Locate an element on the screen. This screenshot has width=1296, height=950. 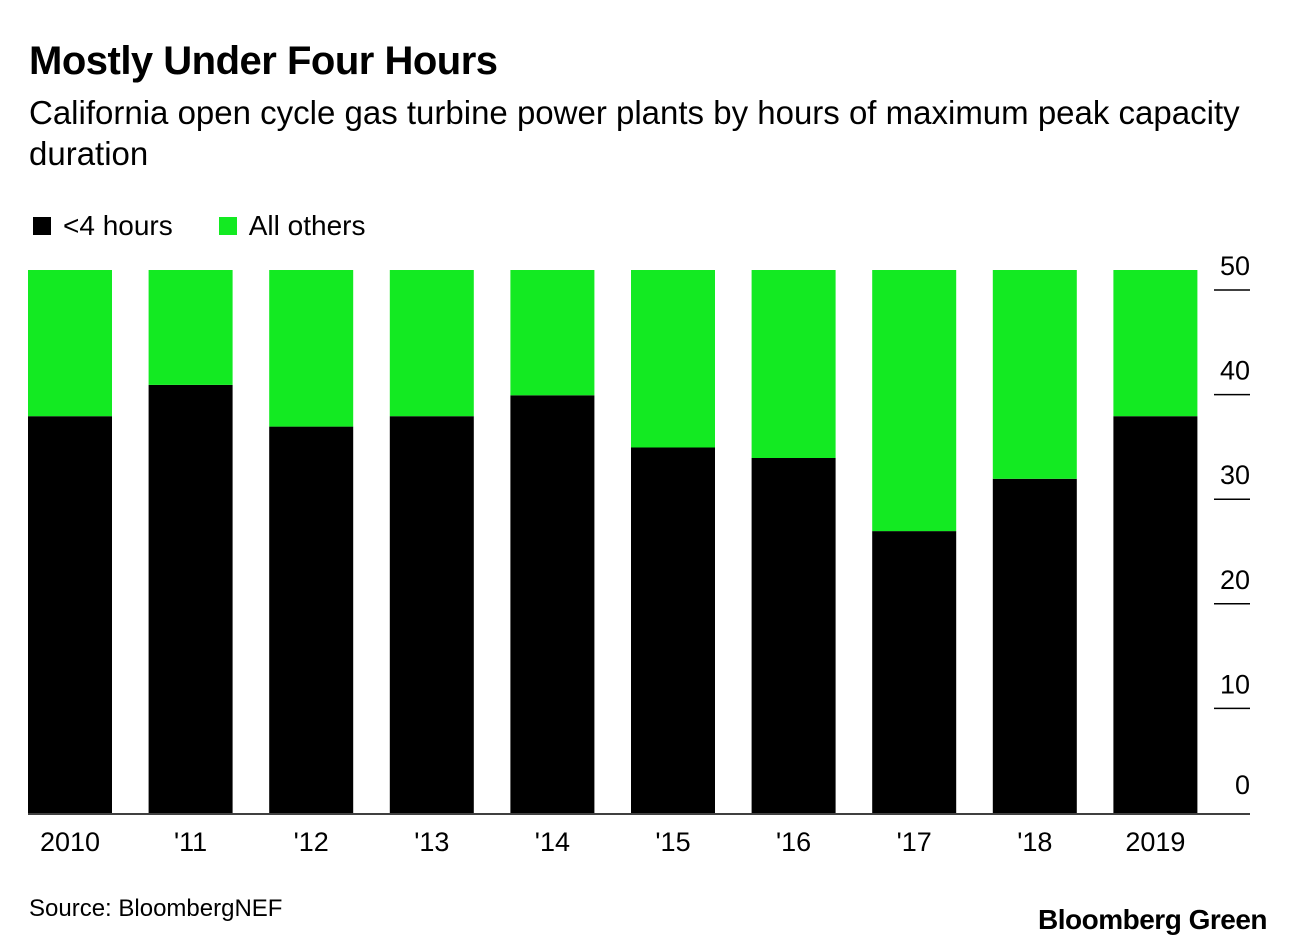
x-tick-label-3: '13 is located at coordinates (431, 842).